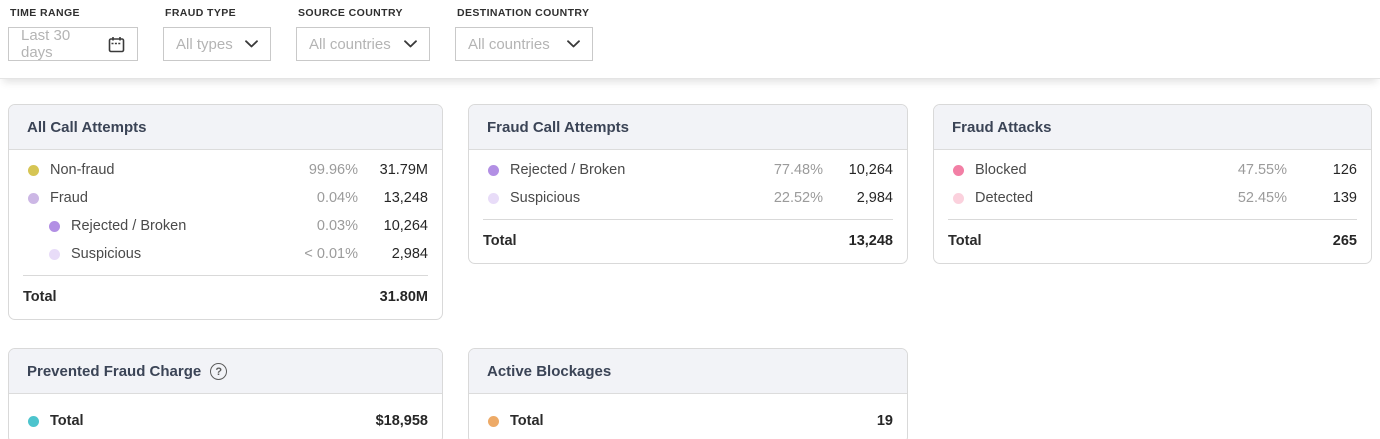 This screenshot has height=439, width=1380. What do you see at coordinates (82, 170) in the screenshot?
I see `stat-label: Non-fraud` at bounding box center [82, 170].